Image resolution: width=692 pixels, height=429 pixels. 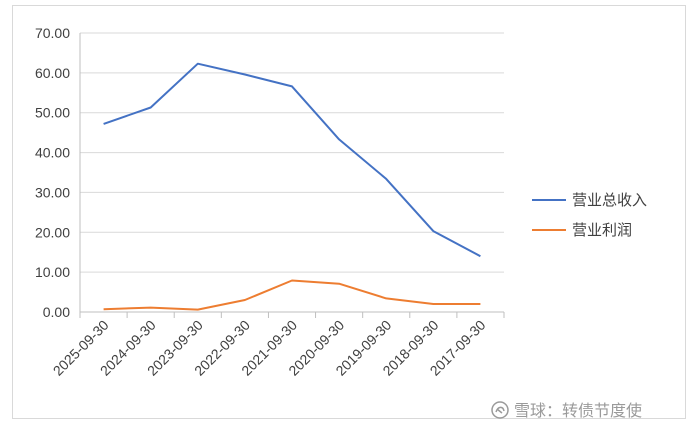 I want to click on y-tick-label: 0.00, so click(x=56, y=312).